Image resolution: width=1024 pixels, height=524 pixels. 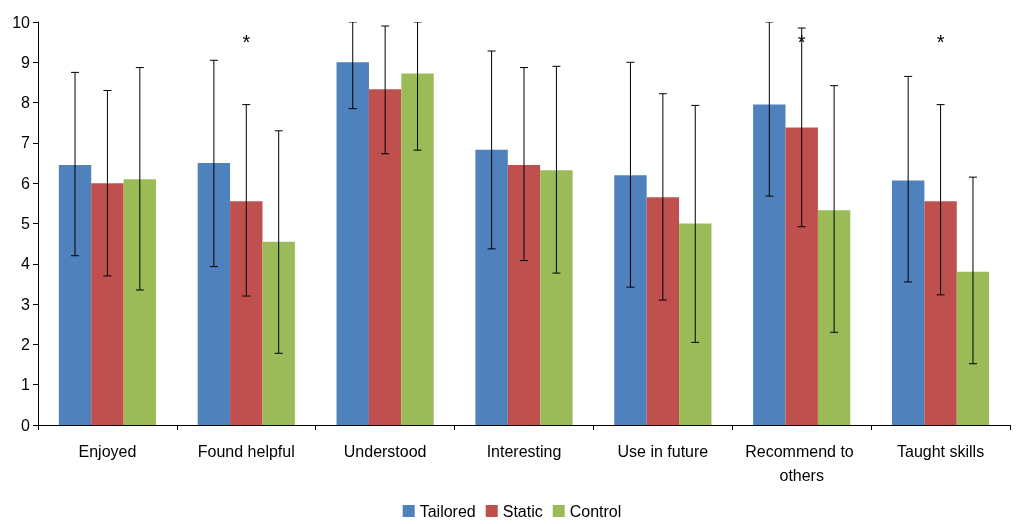 I want to click on x-tick-label: Recommend to others, so click(x=802, y=463).